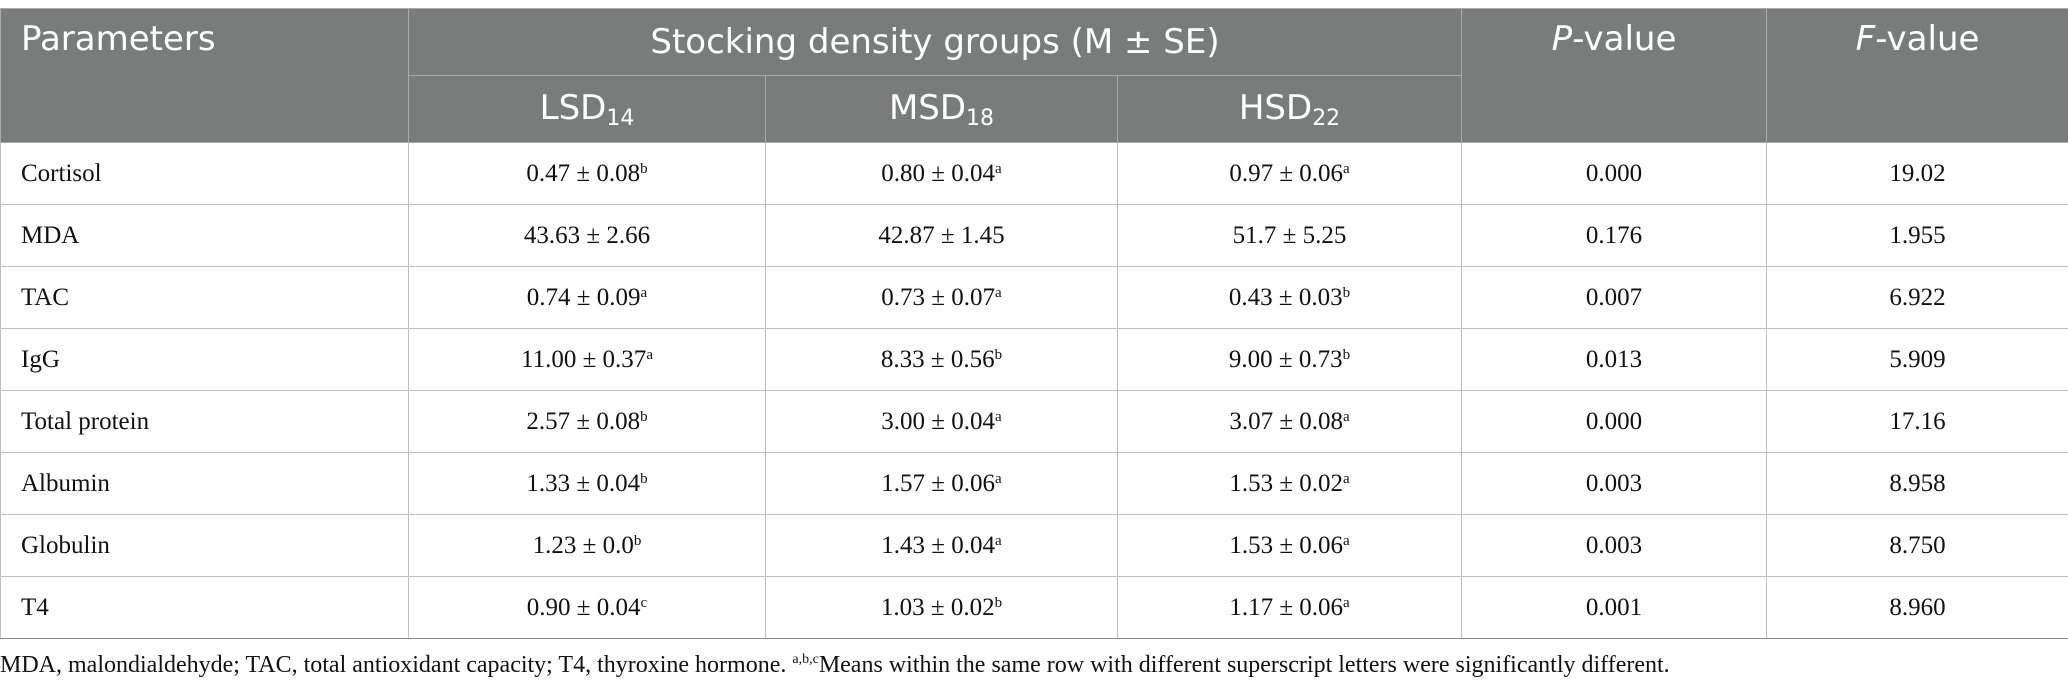 The width and height of the screenshot is (2068, 693). What do you see at coordinates (1286, 607) in the screenshot?
I see `mean-se-value: 1.17 ± 0.06` at bounding box center [1286, 607].